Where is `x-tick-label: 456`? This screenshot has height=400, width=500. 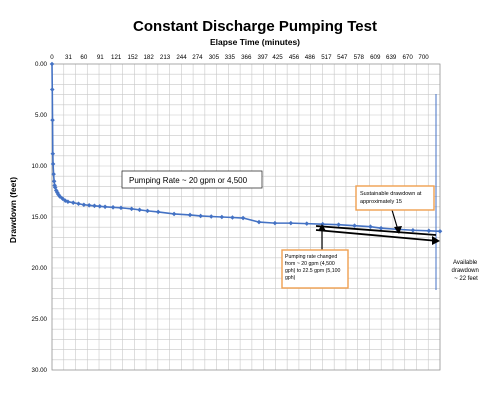
x-tick-label: 456 is located at coordinates (294, 57).